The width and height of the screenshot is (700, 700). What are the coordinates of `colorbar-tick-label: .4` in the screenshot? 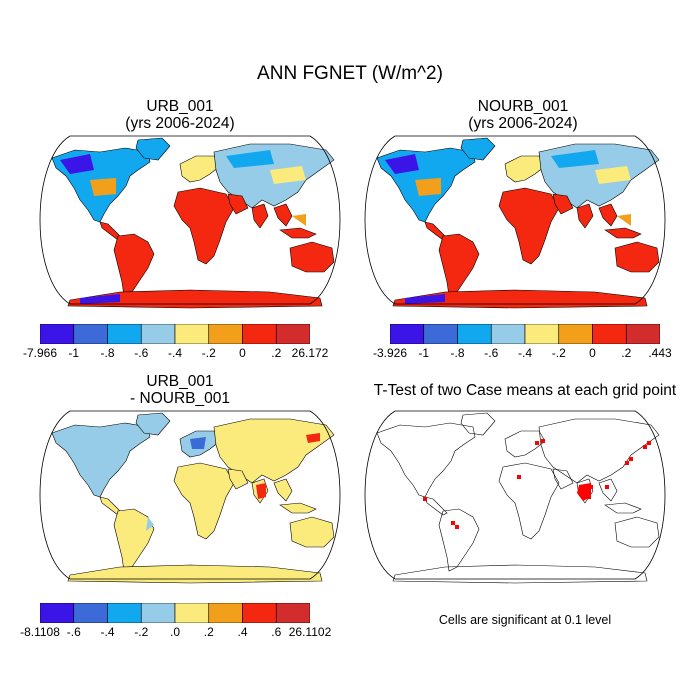 It's located at (242, 632).